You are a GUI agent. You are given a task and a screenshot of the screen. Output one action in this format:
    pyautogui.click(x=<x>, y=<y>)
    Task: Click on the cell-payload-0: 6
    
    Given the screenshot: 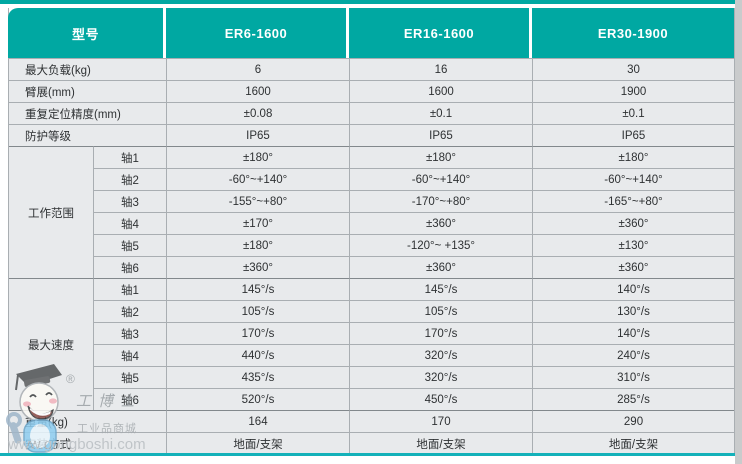 What is the action you would take?
    pyautogui.click(x=257, y=69)
    